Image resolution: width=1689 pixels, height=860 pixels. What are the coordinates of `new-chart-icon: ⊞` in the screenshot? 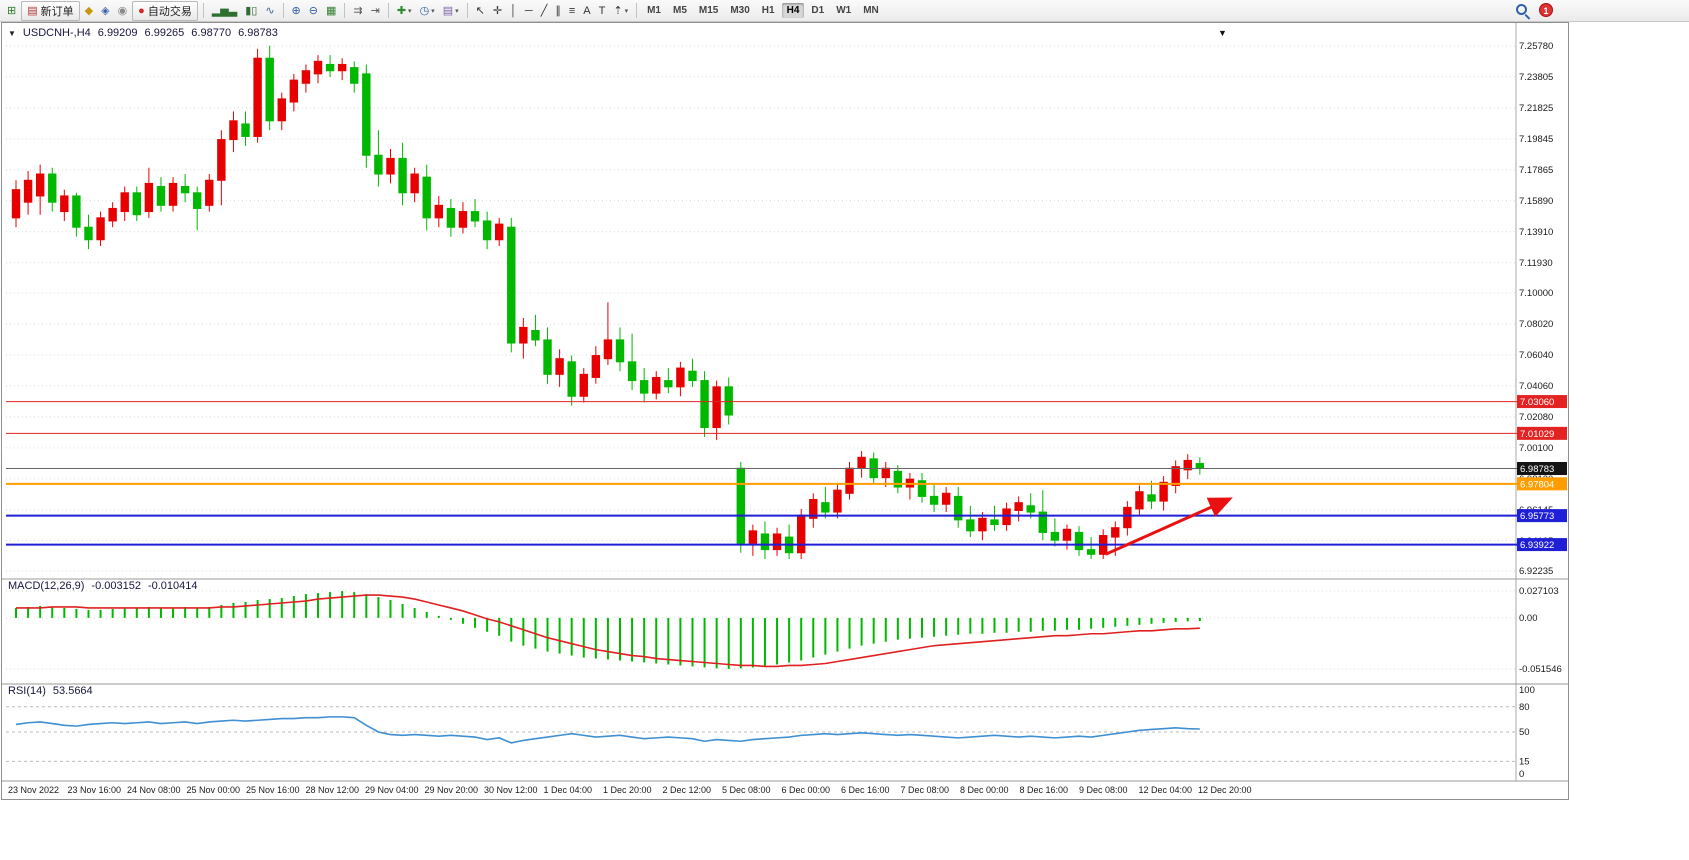 It's located at (12, 10).